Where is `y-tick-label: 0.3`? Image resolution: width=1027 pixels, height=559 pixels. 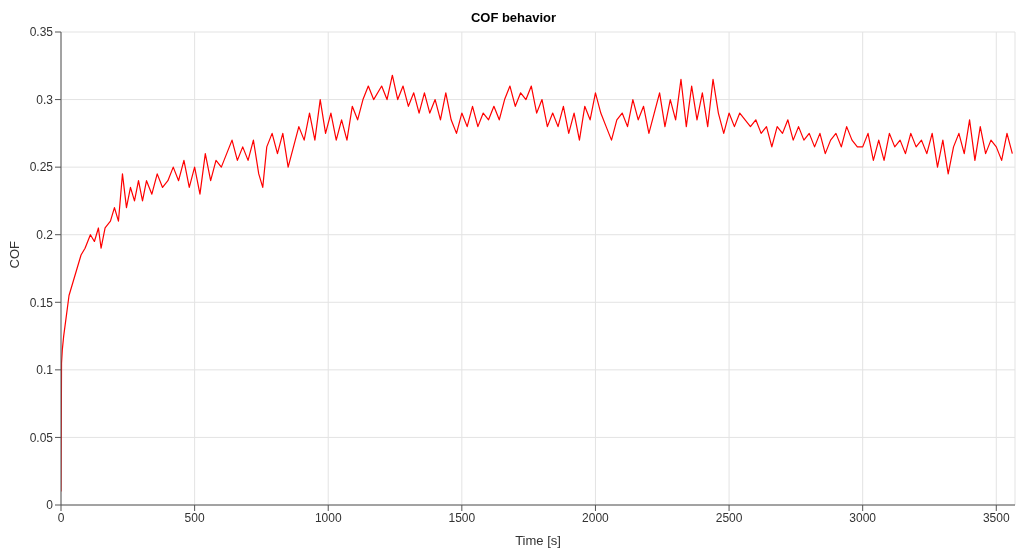 y-tick-label: 0.3 is located at coordinates (45, 99).